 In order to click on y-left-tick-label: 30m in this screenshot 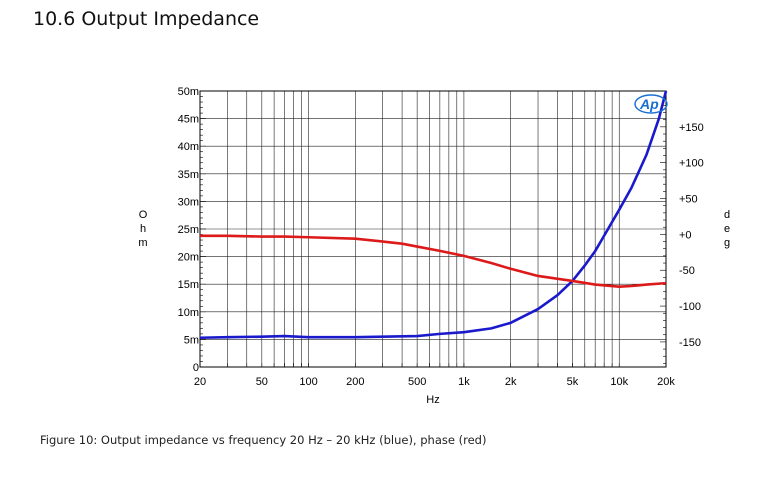, I will do `click(188, 202)`.